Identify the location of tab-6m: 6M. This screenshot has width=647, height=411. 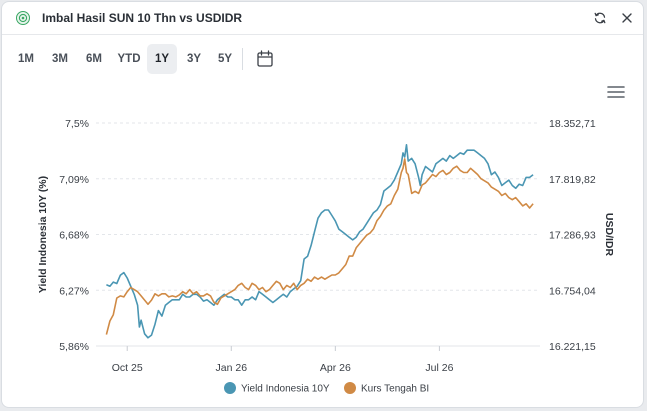
(94, 59).